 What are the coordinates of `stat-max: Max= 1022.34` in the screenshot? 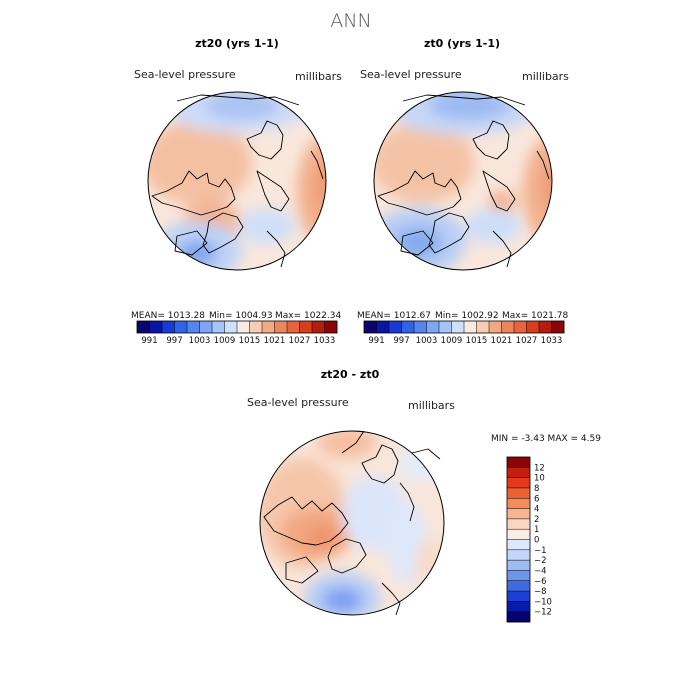 It's located at (308, 316).